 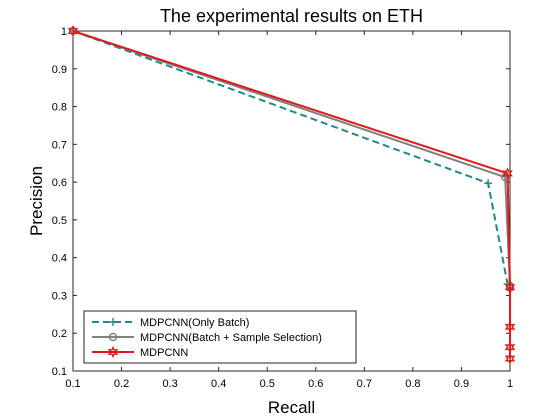 What do you see at coordinates (59, 259) in the screenshot?
I see `y-tick-label: 0.4` at bounding box center [59, 259].